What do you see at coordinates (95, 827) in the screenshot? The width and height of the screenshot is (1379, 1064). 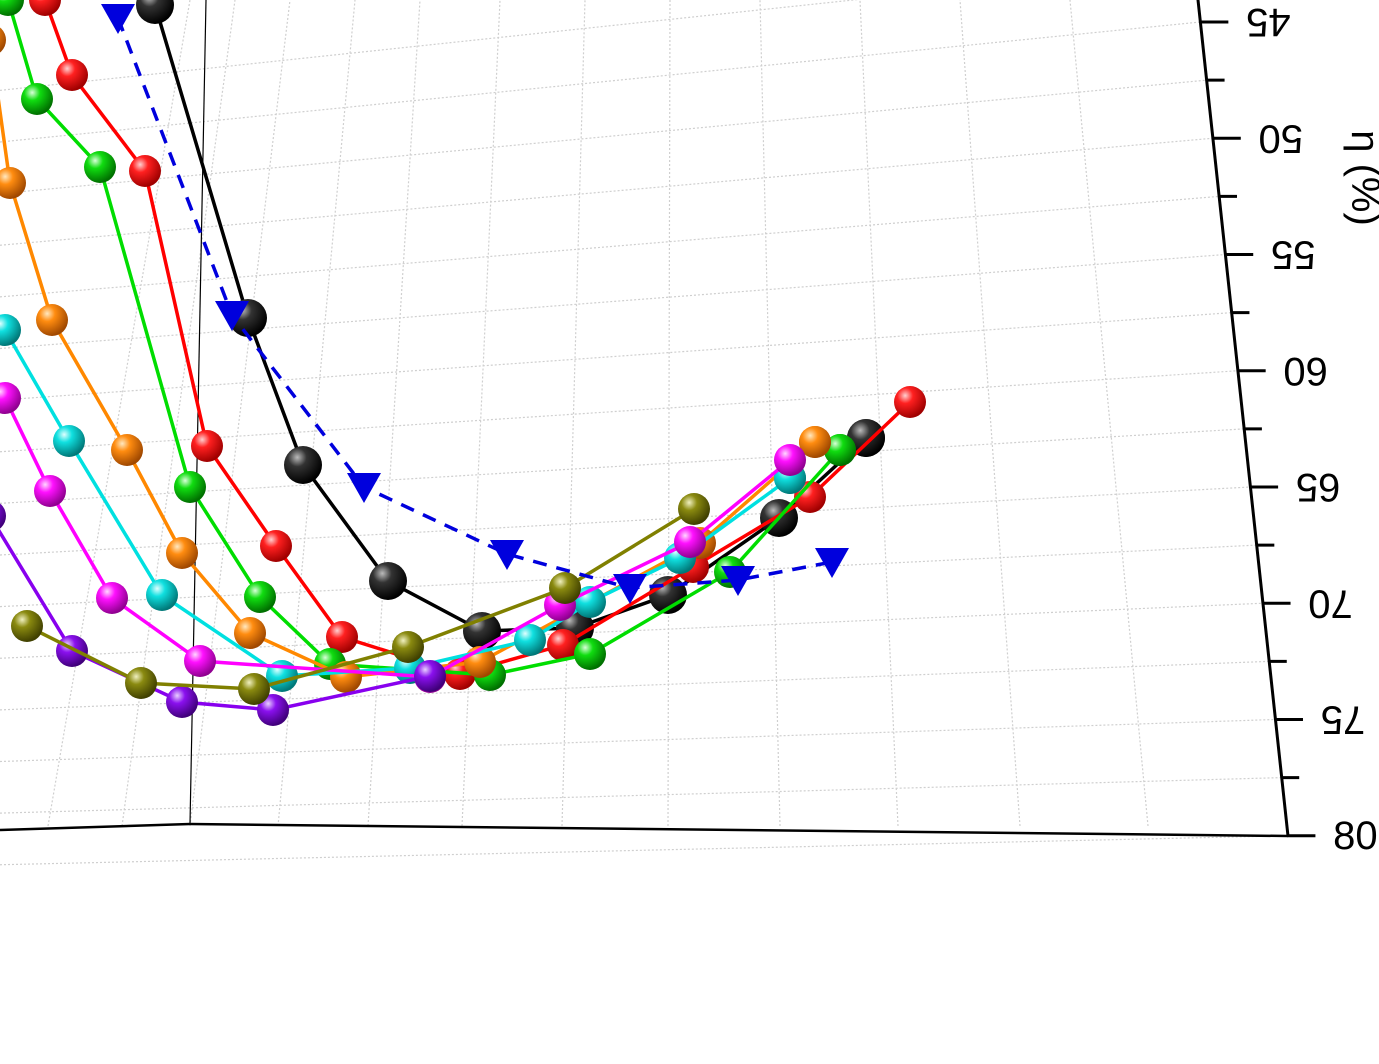 I see `floor-edge-left` at bounding box center [95, 827].